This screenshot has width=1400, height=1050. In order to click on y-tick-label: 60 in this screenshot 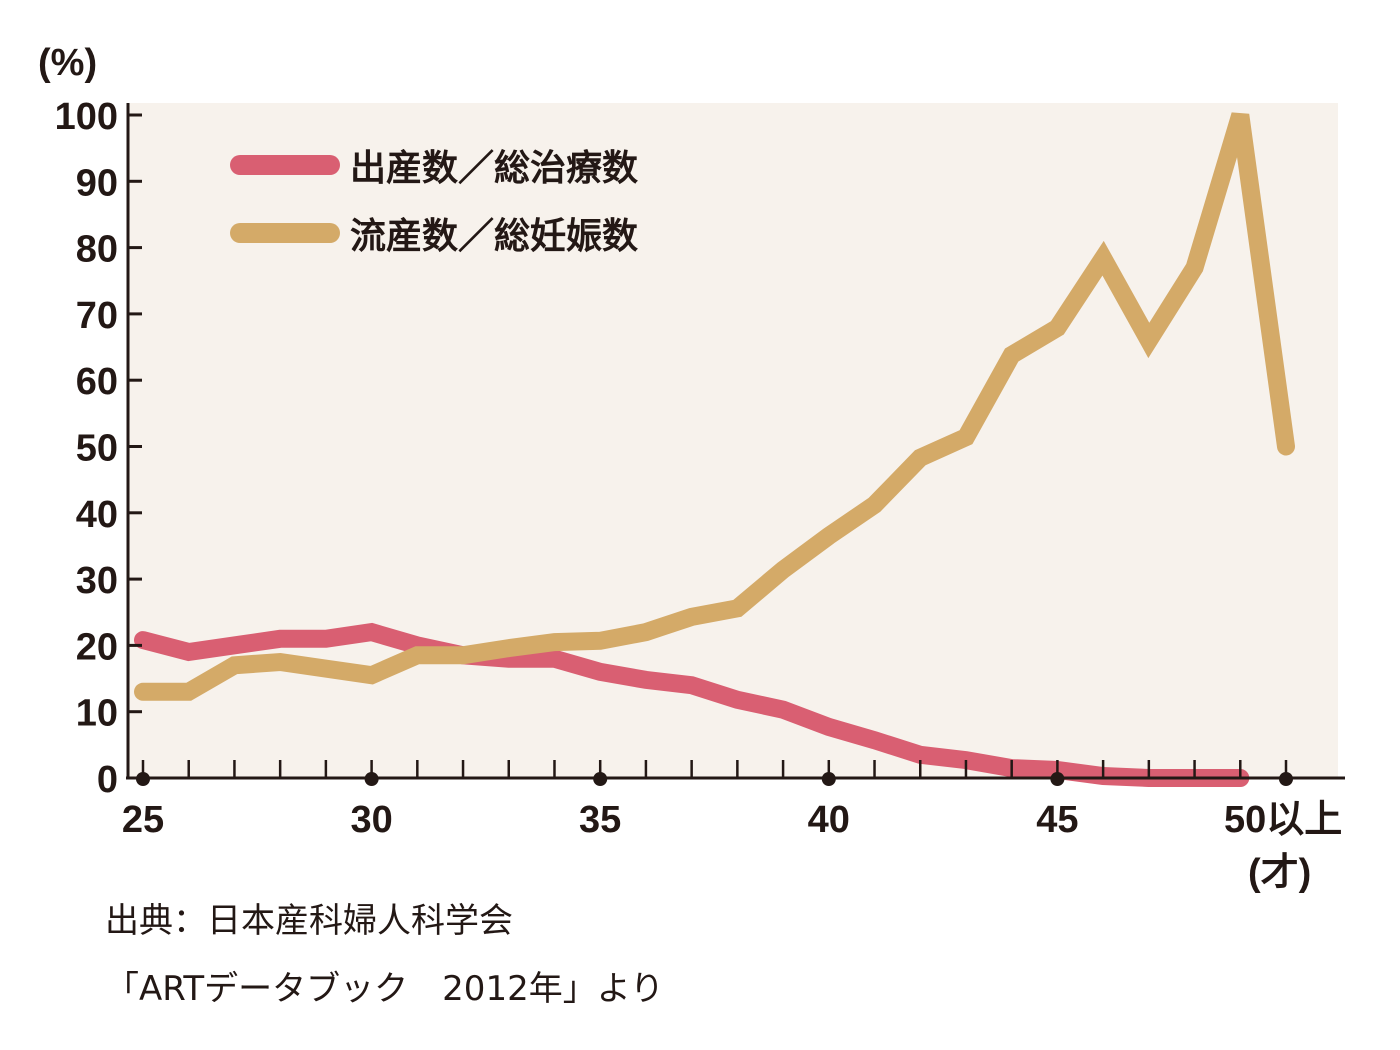, I will do `click(97, 382)`.